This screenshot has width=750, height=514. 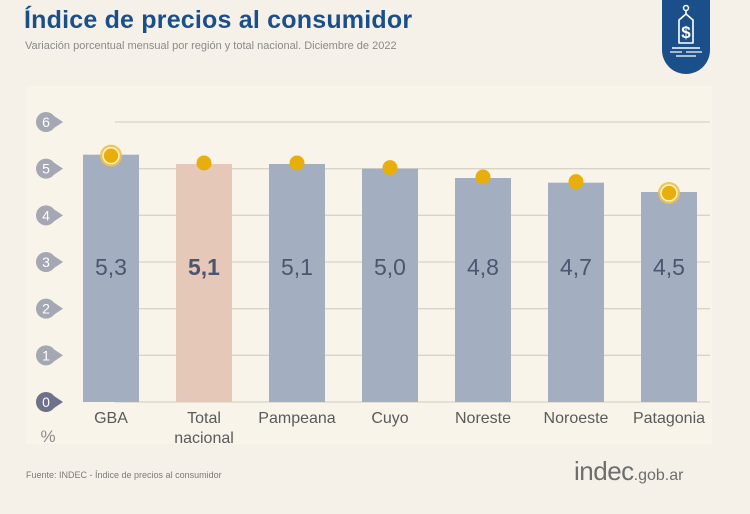 What do you see at coordinates (204, 283) in the screenshot?
I see `bar-total-nacional` at bounding box center [204, 283].